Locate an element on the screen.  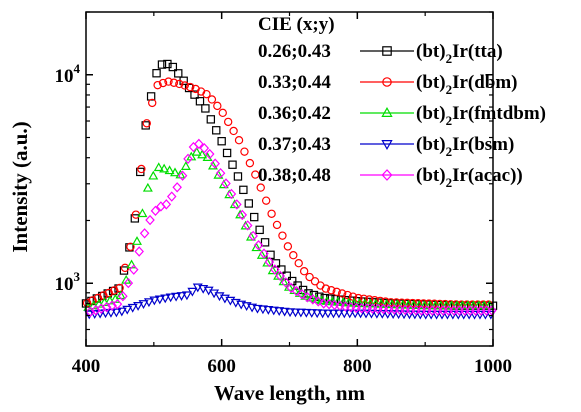
legend-cie-value: 0.37;0.43 is located at coordinates (294, 144).